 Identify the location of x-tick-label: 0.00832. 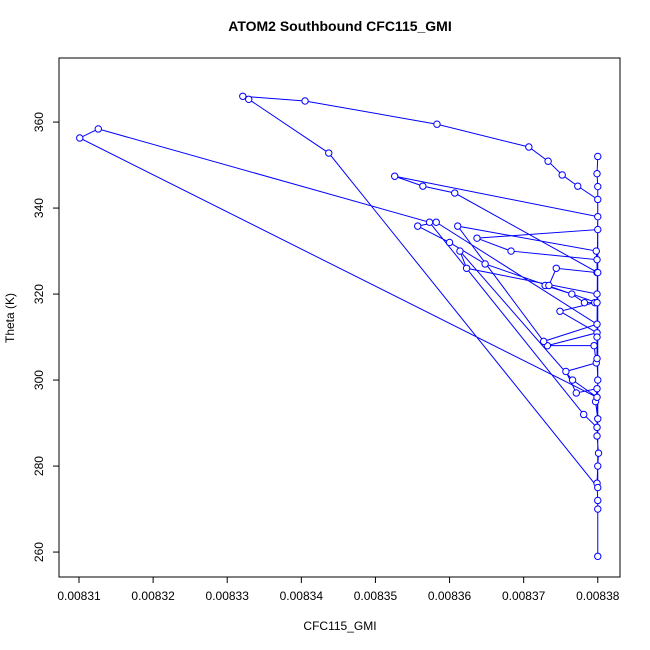
(153, 596).